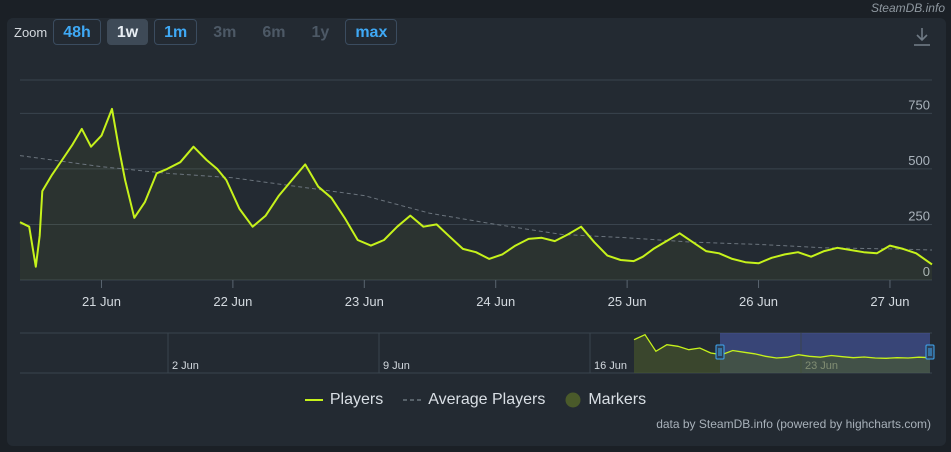  What do you see at coordinates (889, 301) in the screenshot?
I see `x-tick-label: 27 Jun` at bounding box center [889, 301].